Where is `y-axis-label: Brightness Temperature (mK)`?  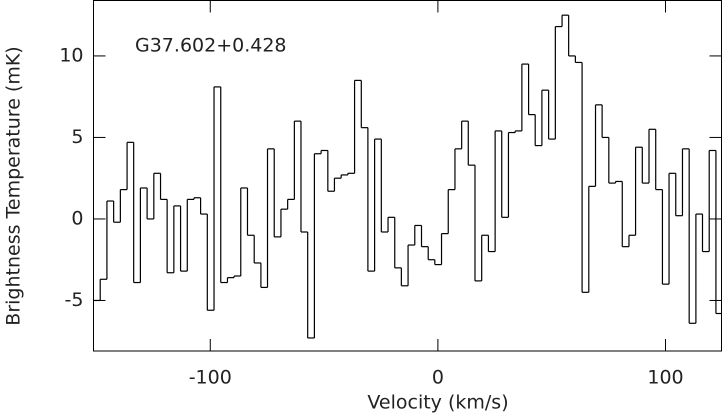
y-axis-label: Brightness Temperature (mK) is located at coordinates (14, 185).